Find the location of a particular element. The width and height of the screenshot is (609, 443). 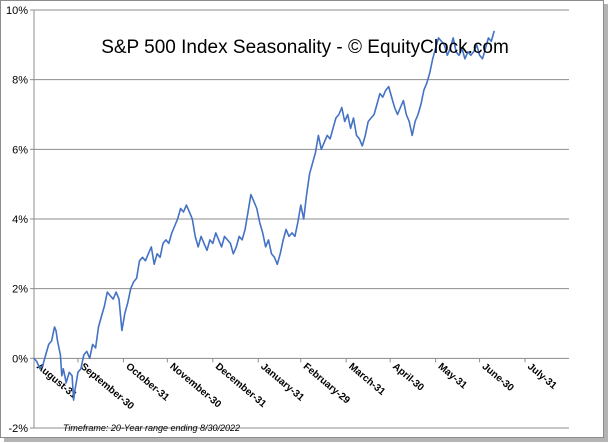

y-tick-label: 2% is located at coordinates (20, 290).